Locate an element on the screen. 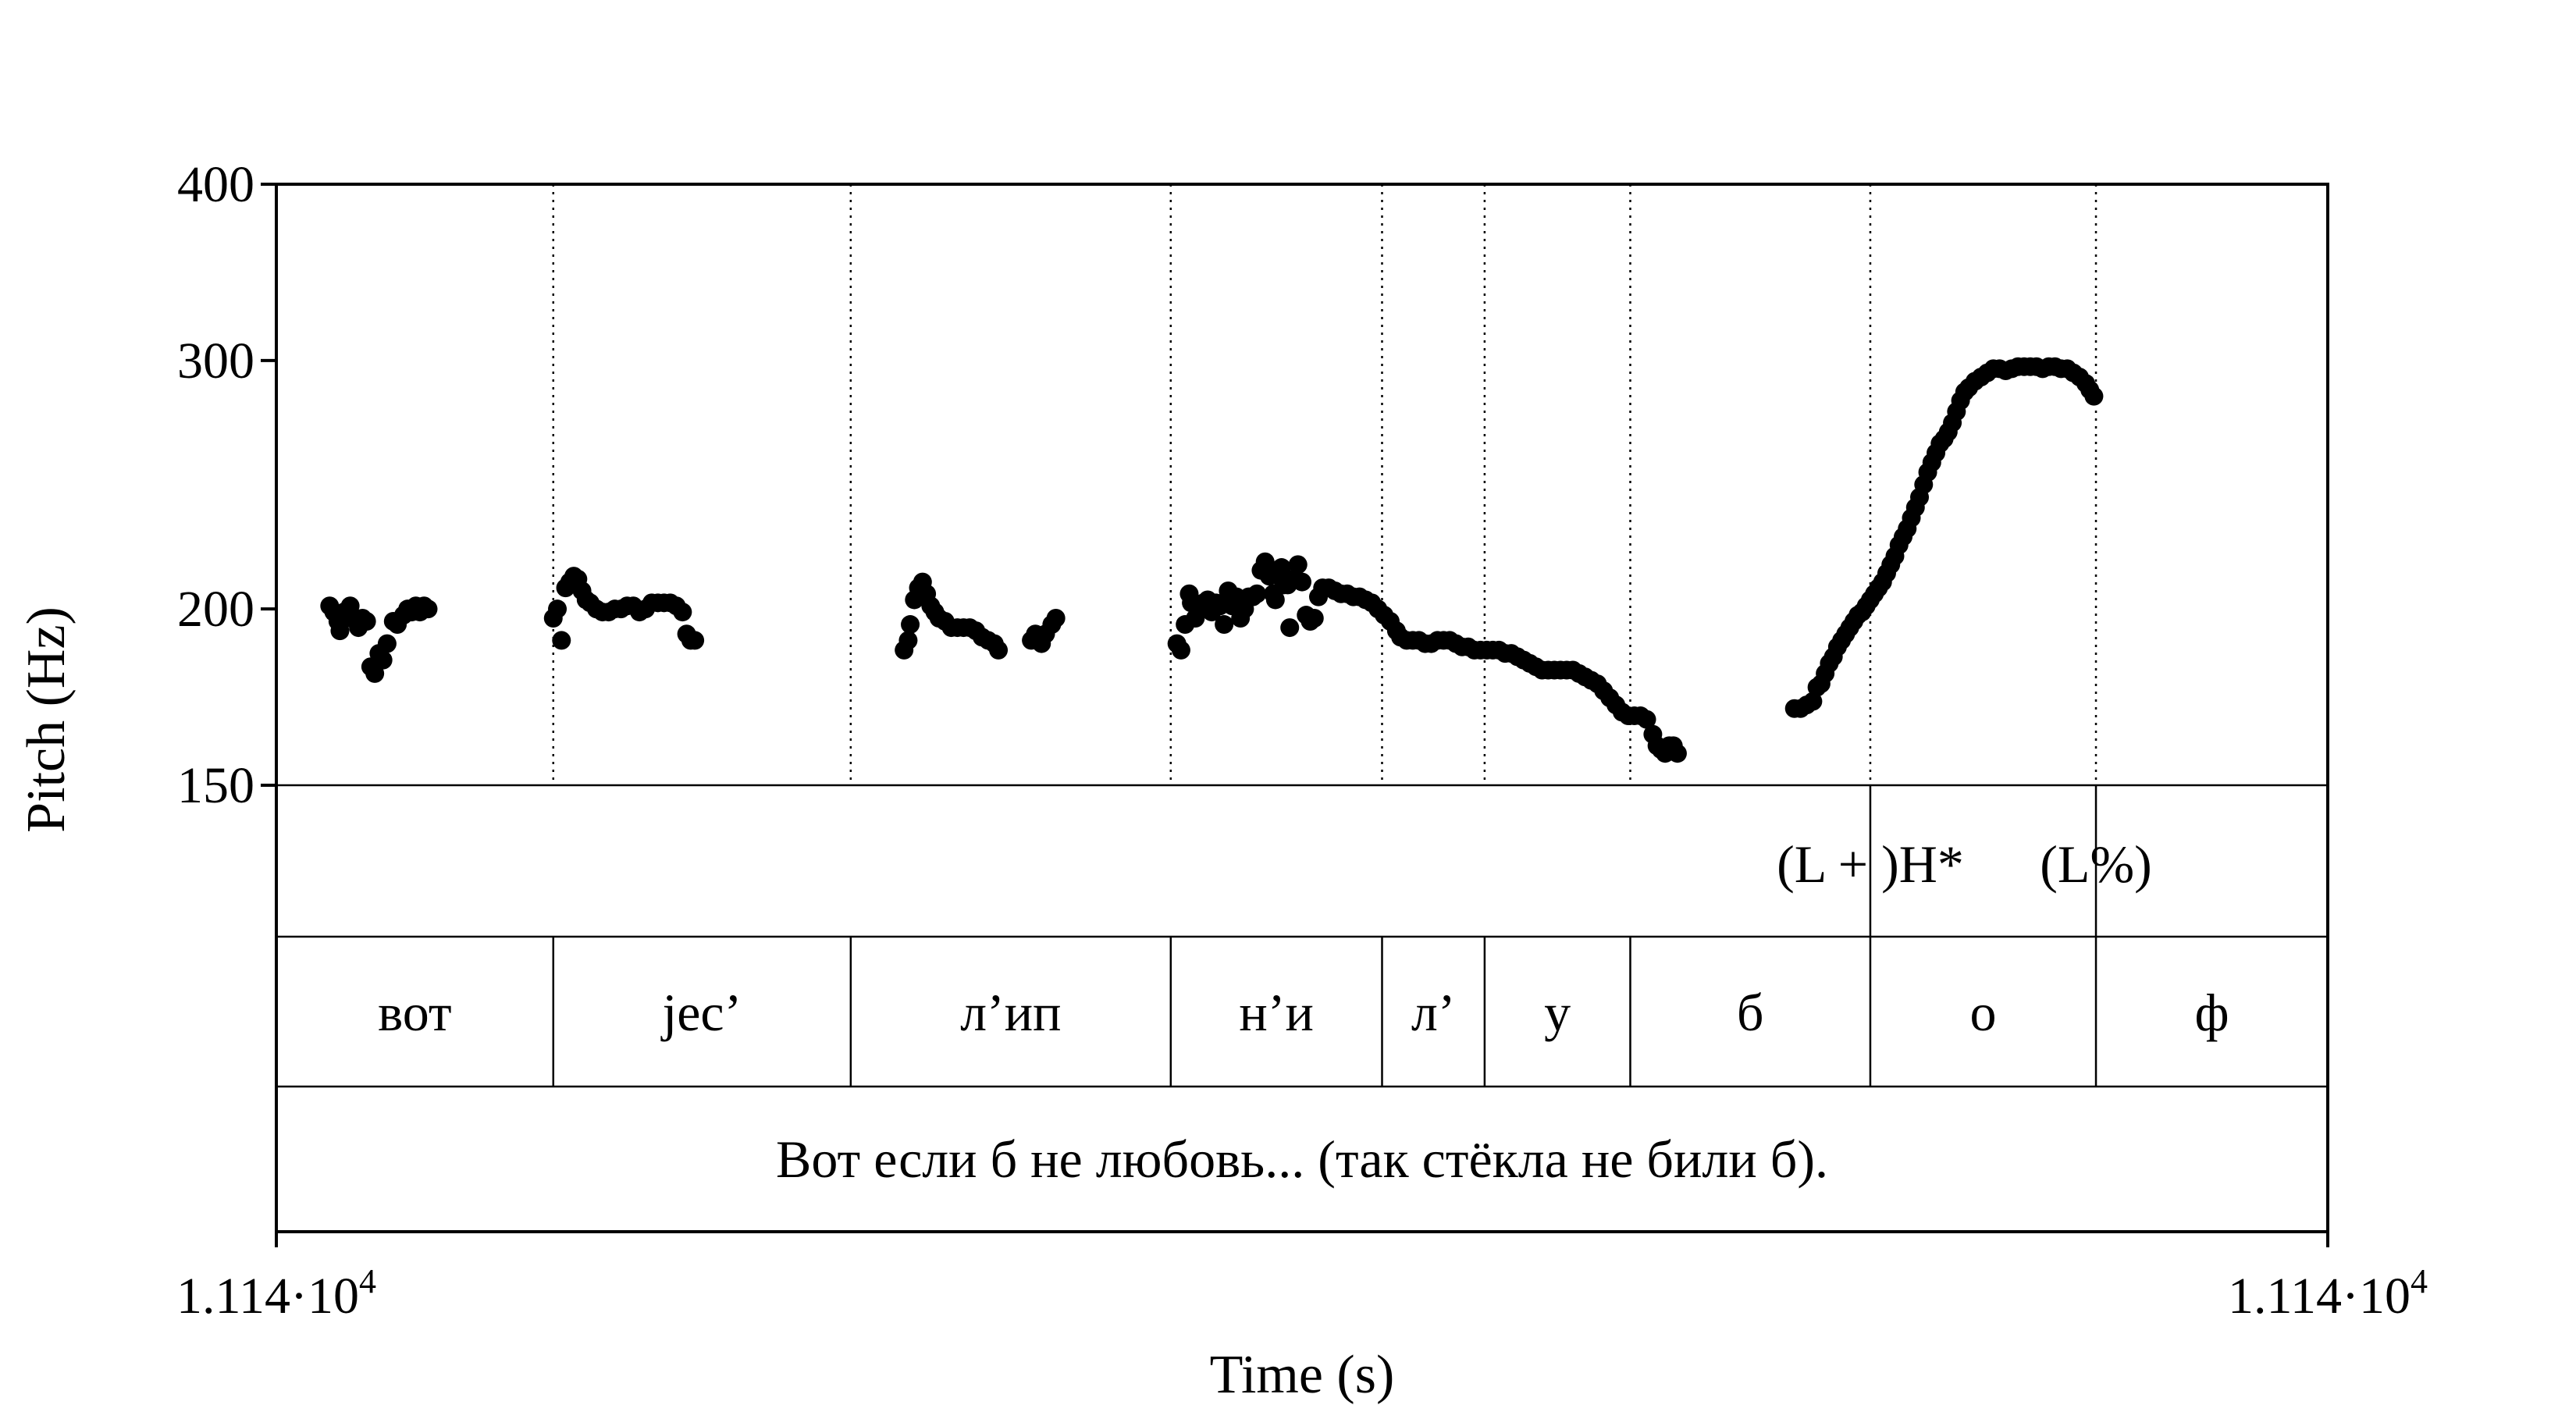  x-tick-right-label: 1.114·10⁴ is located at coordinates (2328, 1293).